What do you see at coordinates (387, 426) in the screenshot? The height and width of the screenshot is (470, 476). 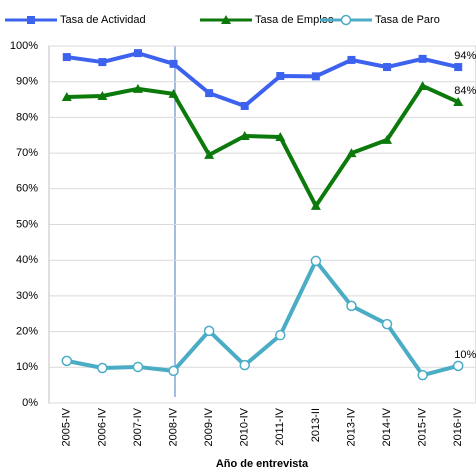 I see `x-tick-label: 2014-IV` at bounding box center [387, 426].